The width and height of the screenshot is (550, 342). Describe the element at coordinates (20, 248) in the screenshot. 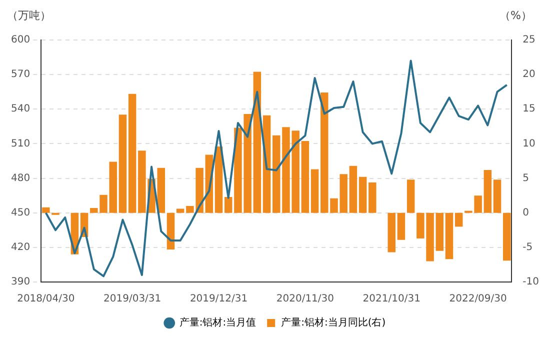

I see `y-tick-label: 420` at that location.